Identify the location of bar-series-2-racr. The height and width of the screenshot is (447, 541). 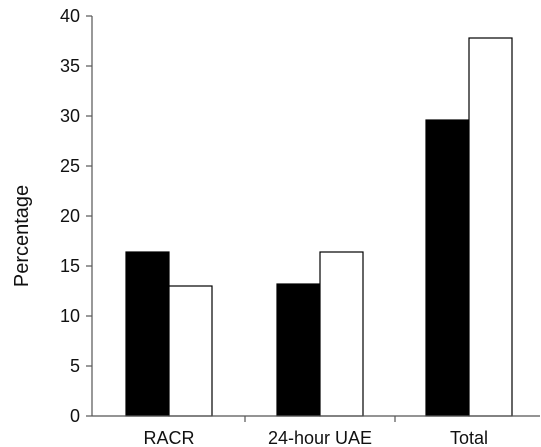
(190, 351).